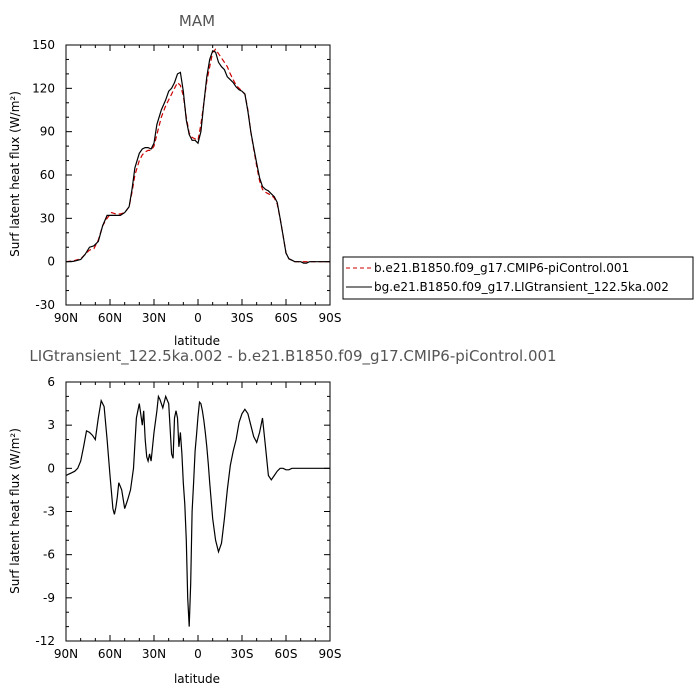 The image size is (700, 700). I want to click on top-y-tick-label: 0, so click(51, 262).